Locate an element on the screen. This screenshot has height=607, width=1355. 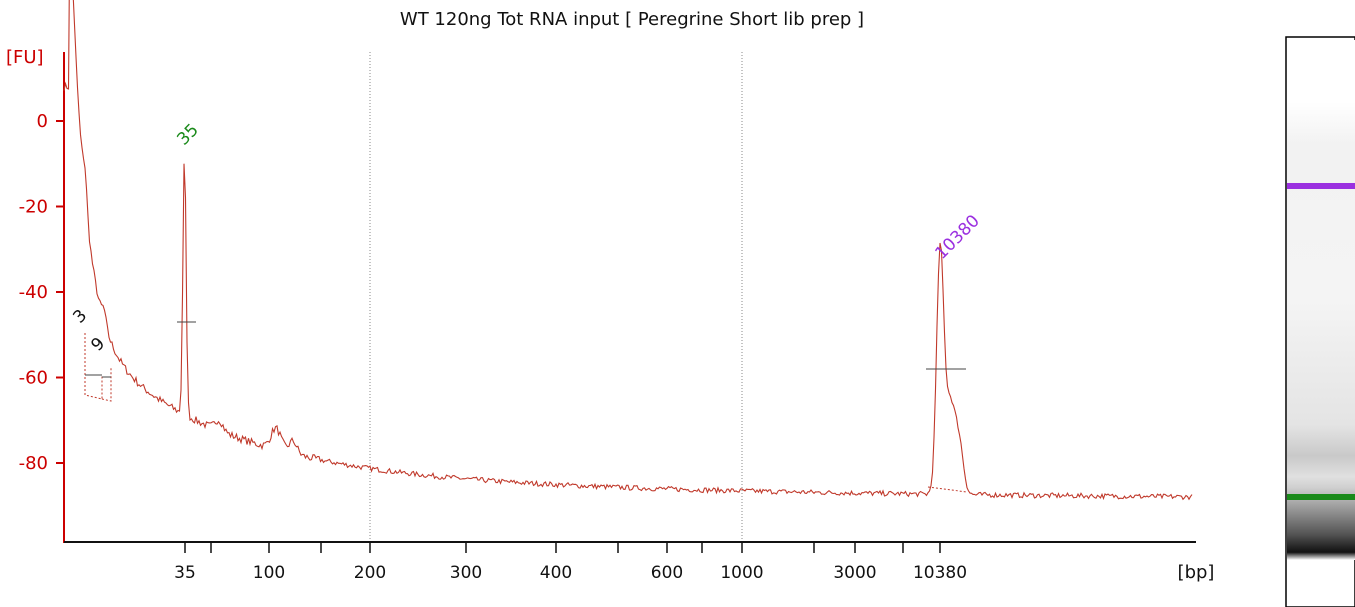
y-tick-label: -40 is located at coordinates (33, 292).